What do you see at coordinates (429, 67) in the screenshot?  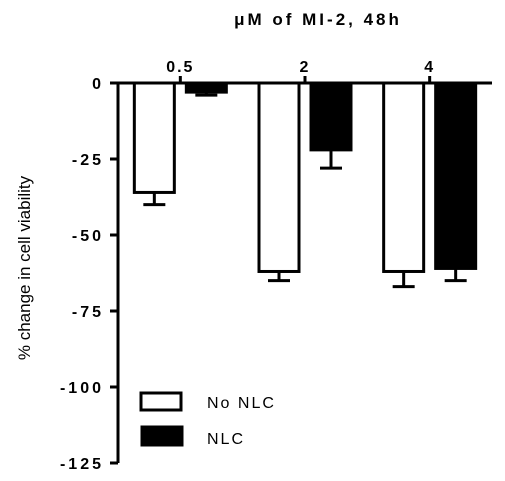 I see `x-tick-label: 4` at bounding box center [429, 67].